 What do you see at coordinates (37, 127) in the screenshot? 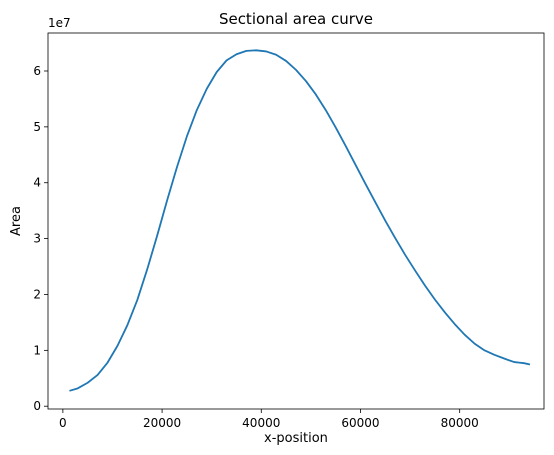
I see `y-tick-label: 5` at bounding box center [37, 127].